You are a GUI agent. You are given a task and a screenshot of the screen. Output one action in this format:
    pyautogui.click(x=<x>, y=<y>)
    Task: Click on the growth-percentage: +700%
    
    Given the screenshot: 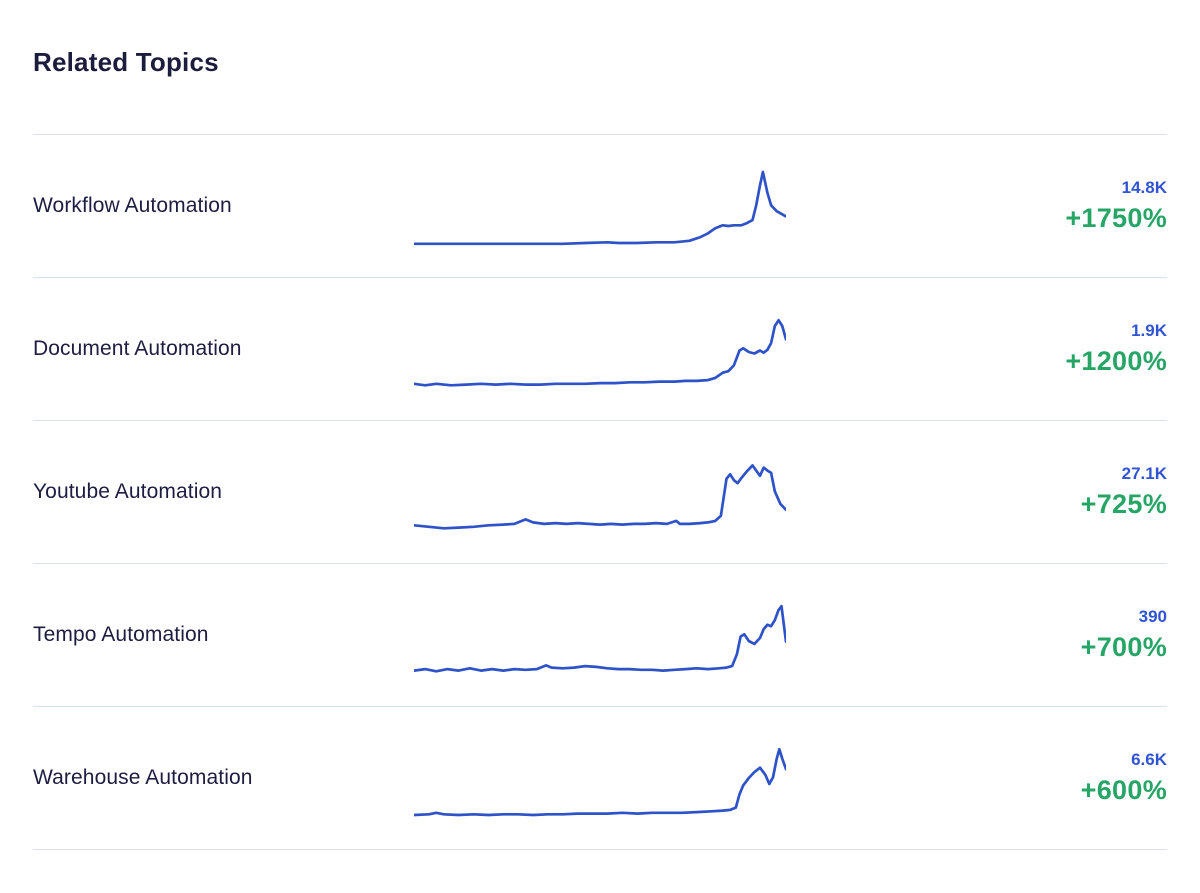 What is the action you would take?
    pyautogui.click(x=1123, y=646)
    